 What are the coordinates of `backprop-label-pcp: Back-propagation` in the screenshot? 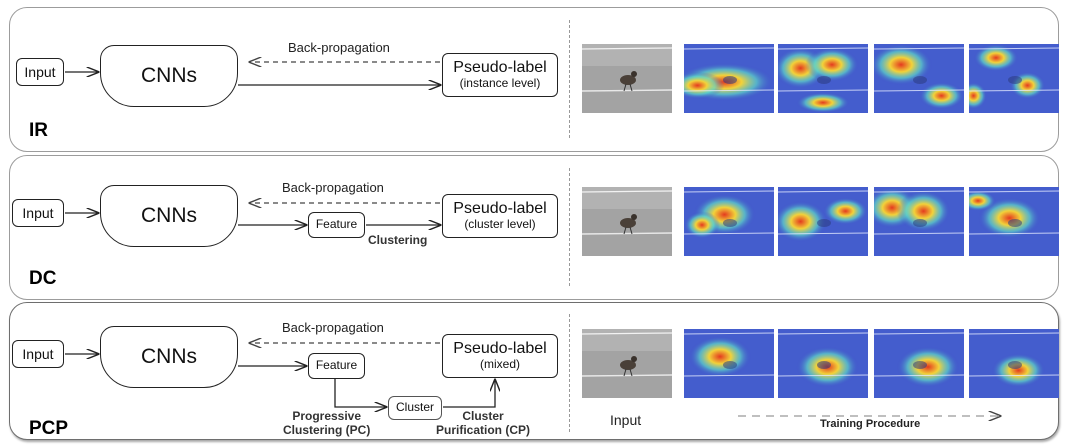 It's located at (333, 327).